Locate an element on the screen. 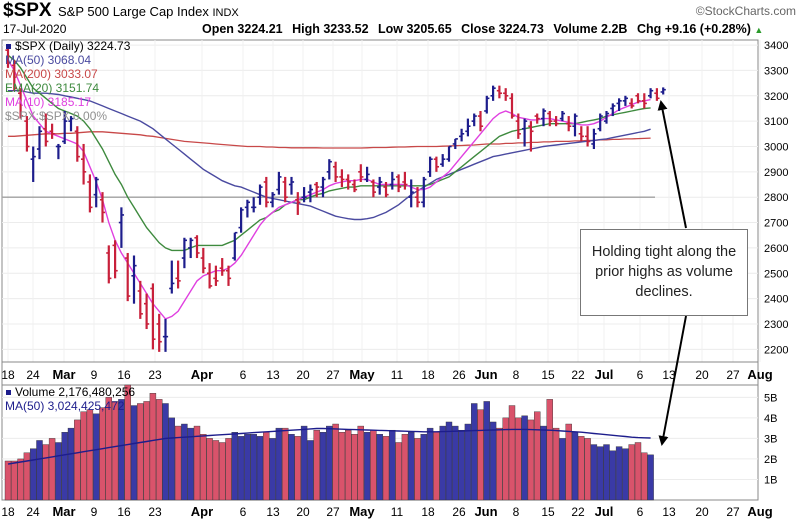  x-tick-label-bottom: 13 is located at coordinates (669, 512).